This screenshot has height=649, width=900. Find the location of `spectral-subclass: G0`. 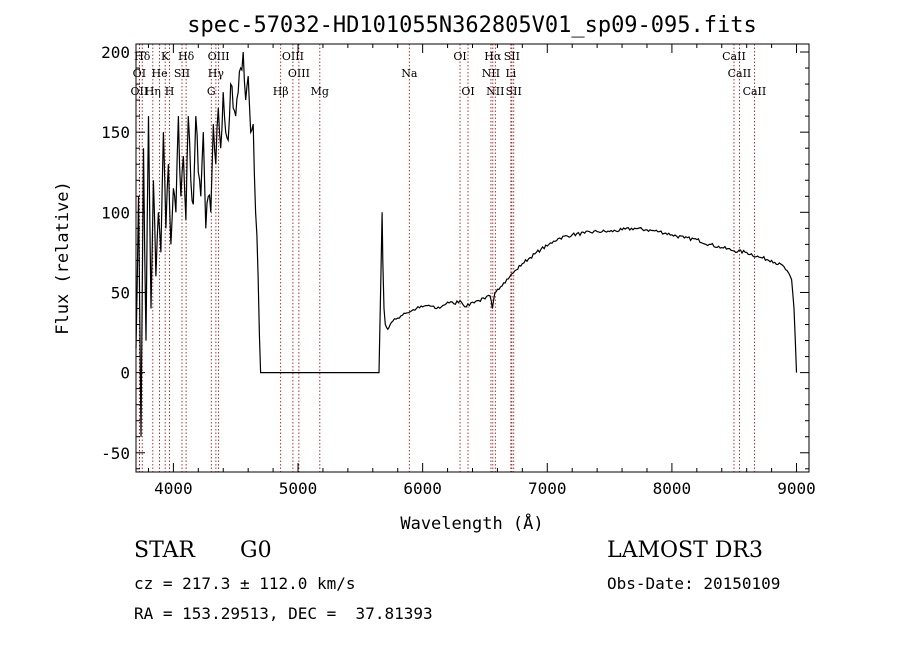

spectral-subclass: G0 is located at coordinates (256, 550).